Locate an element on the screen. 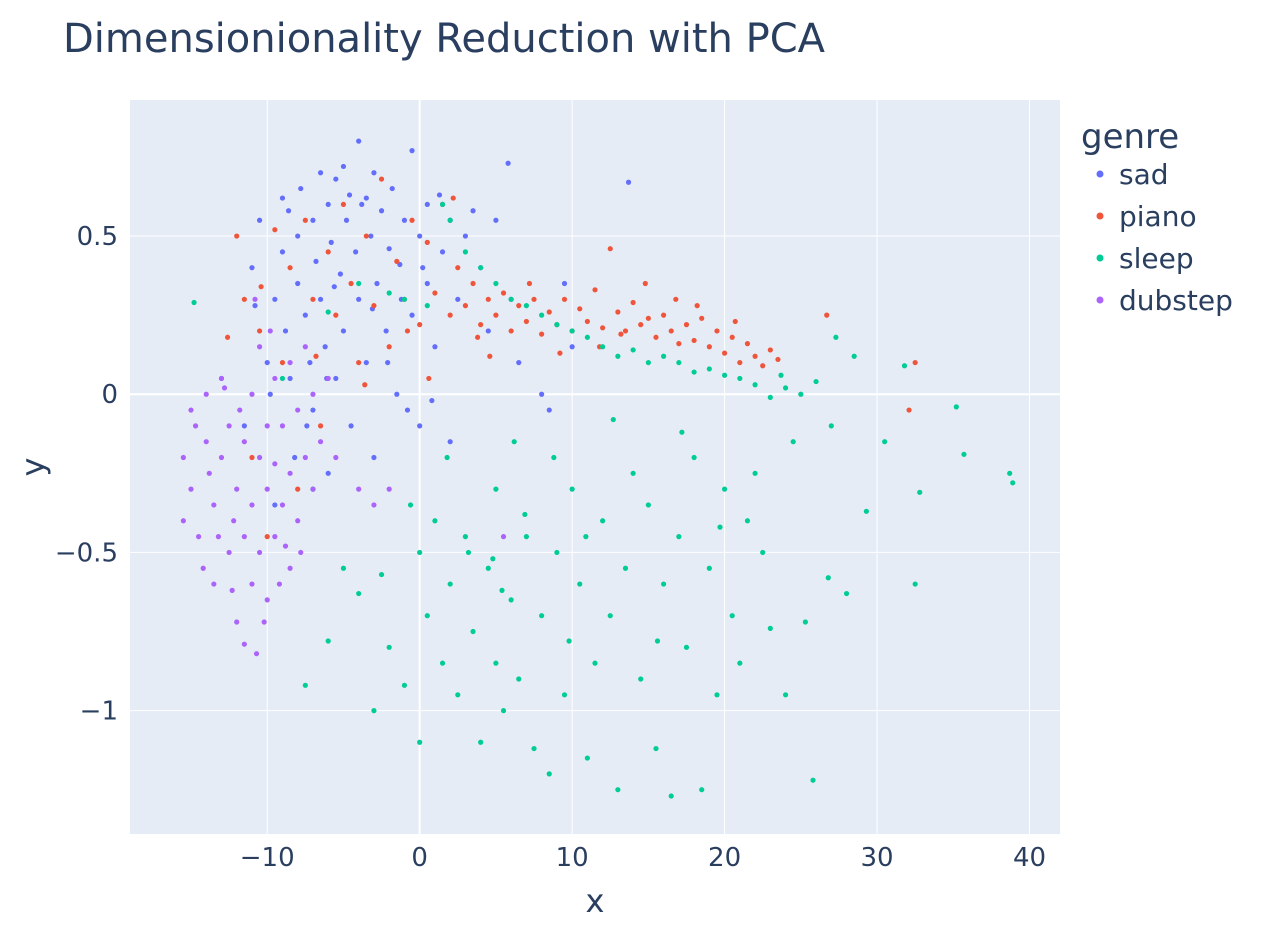 This screenshot has height=926, width=1264. legend-item-sleep: sleep is located at coordinates (1145, 258).